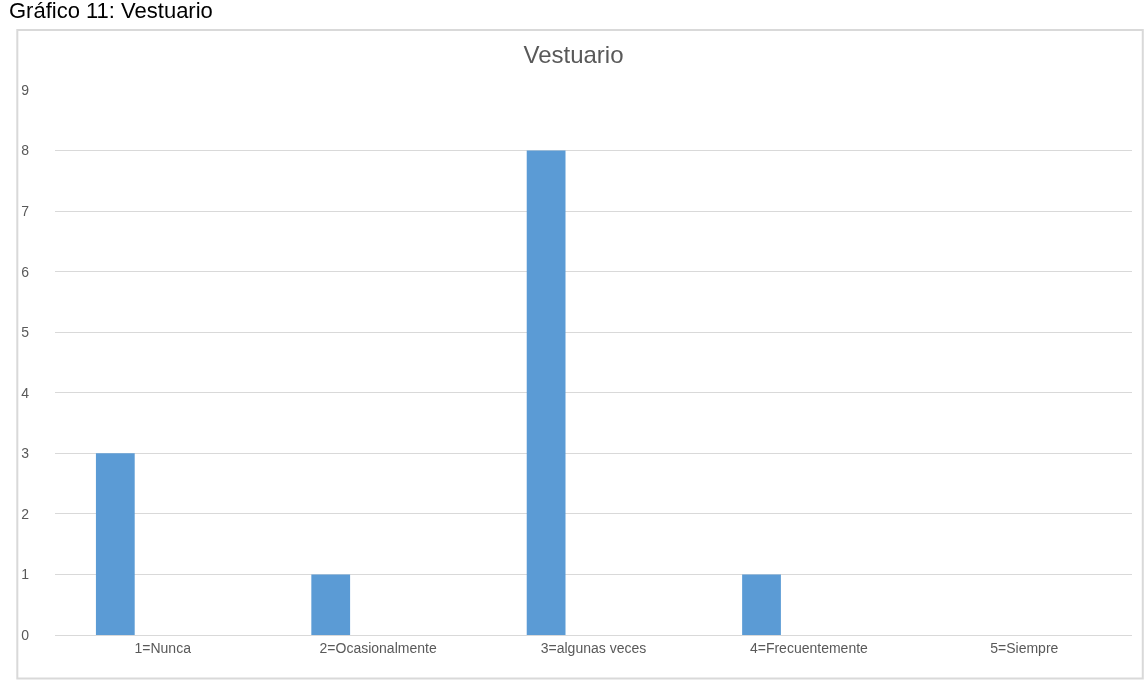 This screenshot has width=1147, height=680. What do you see at coordinates (163, 647) in the screenshot?
I see `x-tick-label: 1=Nunca` at bounding box center [163, 647].